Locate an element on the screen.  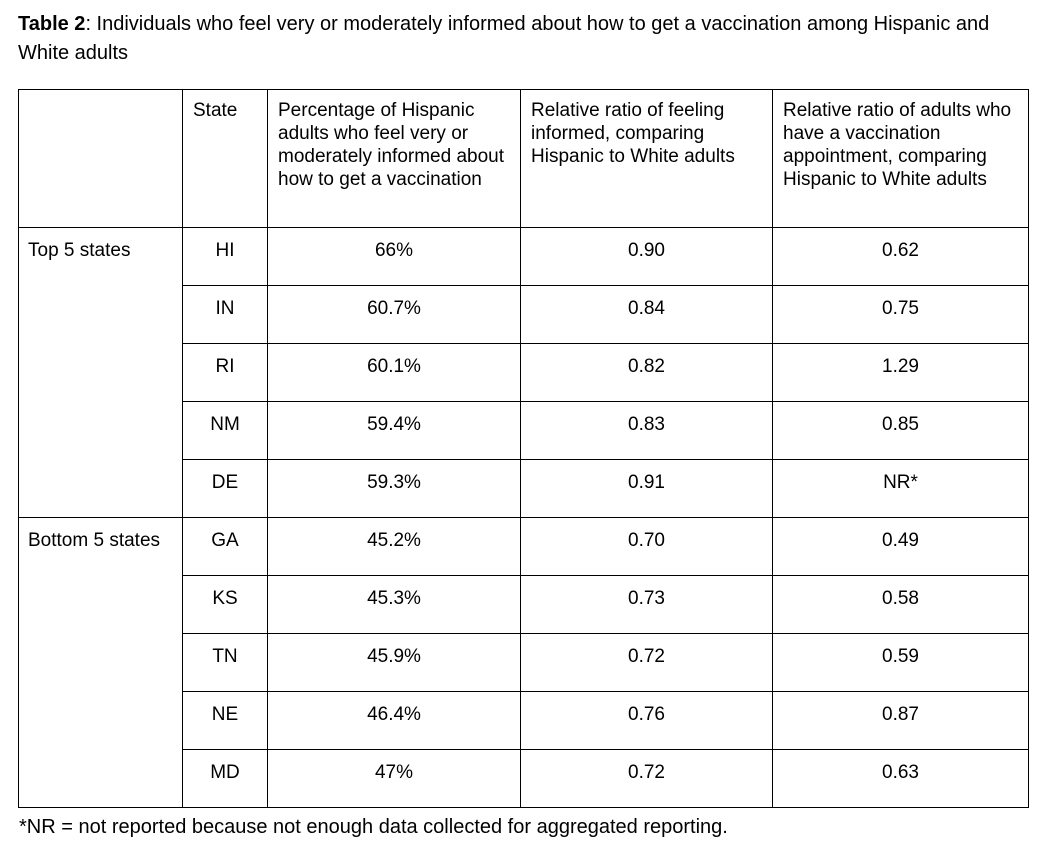
cell-percentage: 47% is located at coordinates (394, 778).